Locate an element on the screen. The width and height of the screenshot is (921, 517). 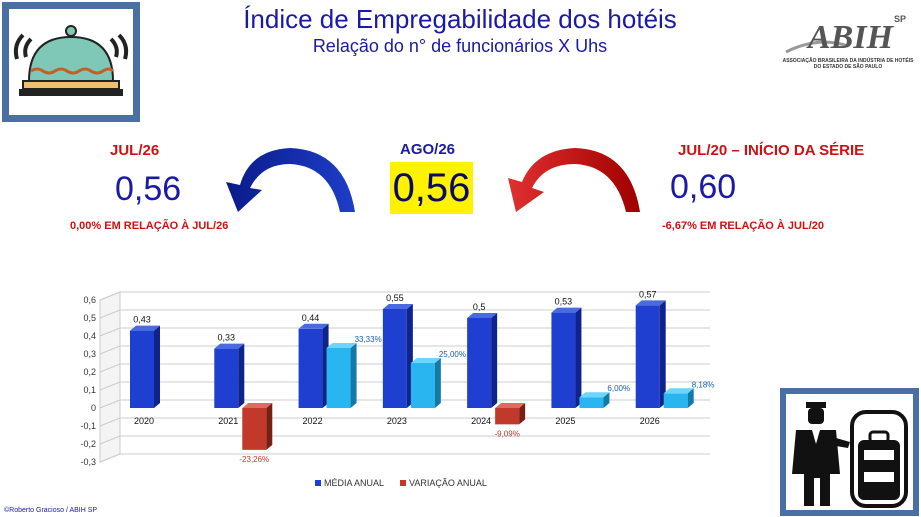
bar-media-2021 is located at coordinates (229, 375).